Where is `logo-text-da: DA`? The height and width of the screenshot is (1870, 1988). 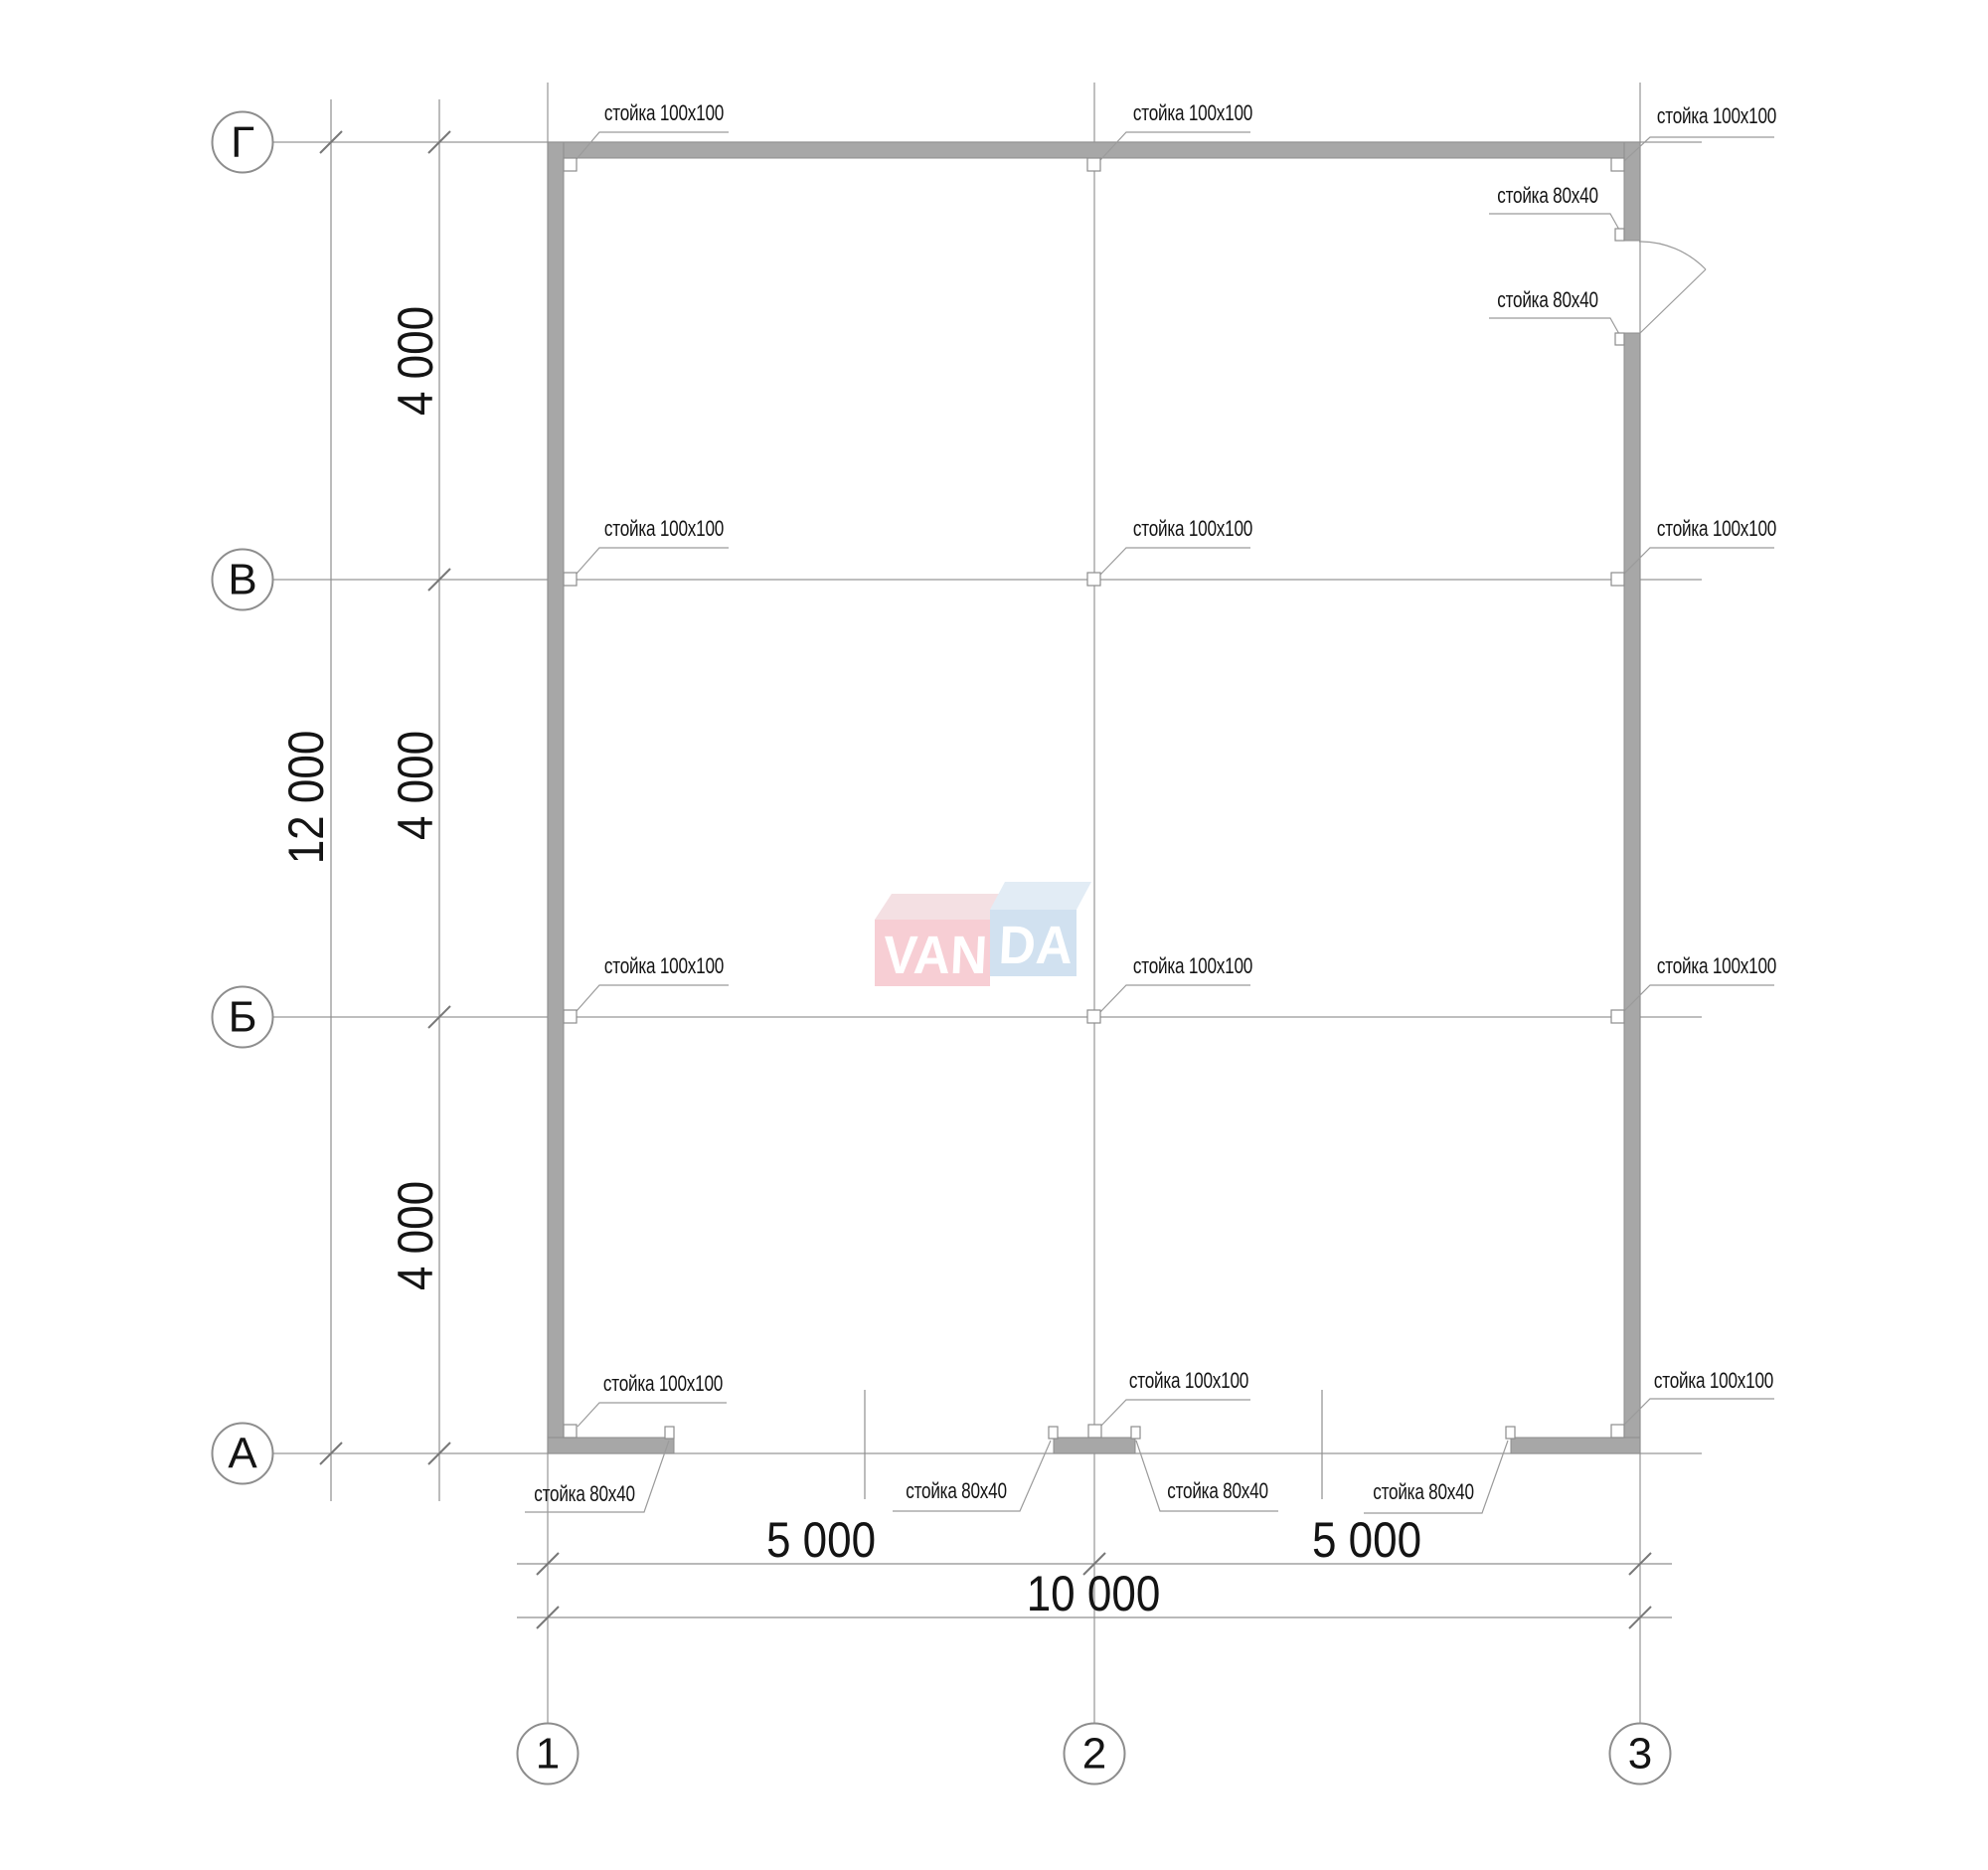 logo-text-da: DA is located at coordinates (1036, 945).